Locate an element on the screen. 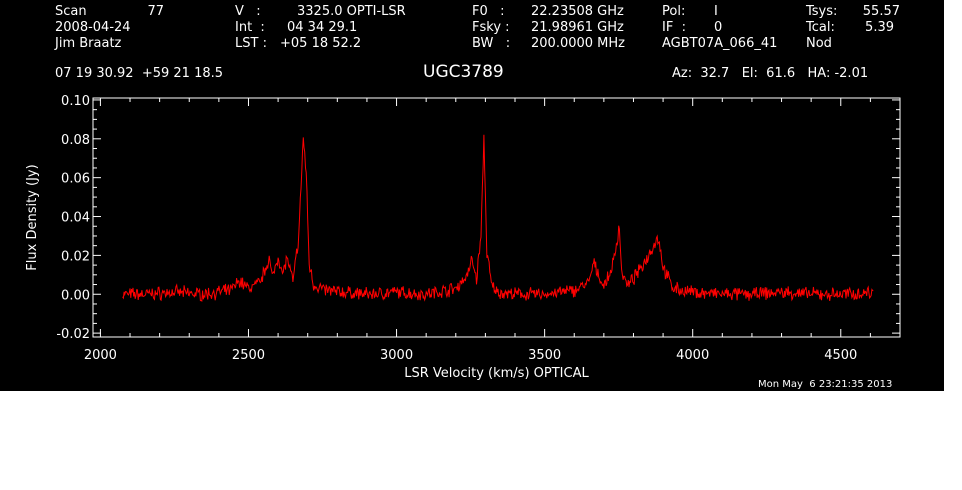 This screenshot has height=490, width=962. y-tick-label: 0.06 is located at coordinates (75, 179).